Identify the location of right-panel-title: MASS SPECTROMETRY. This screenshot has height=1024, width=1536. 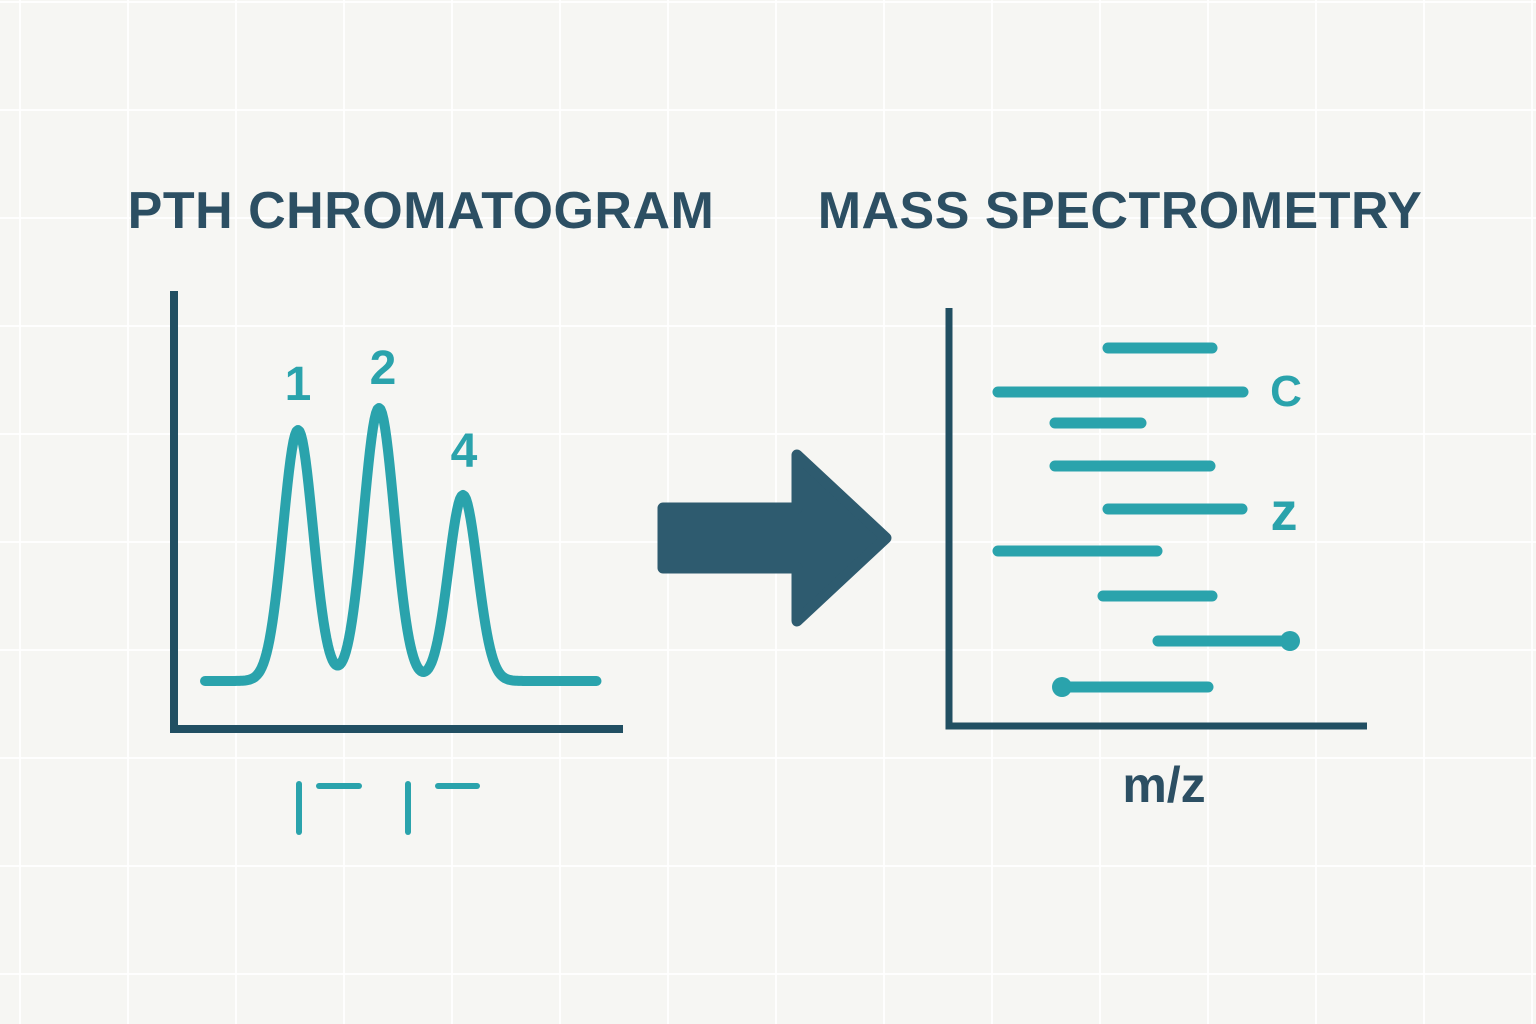
(1120, 211).